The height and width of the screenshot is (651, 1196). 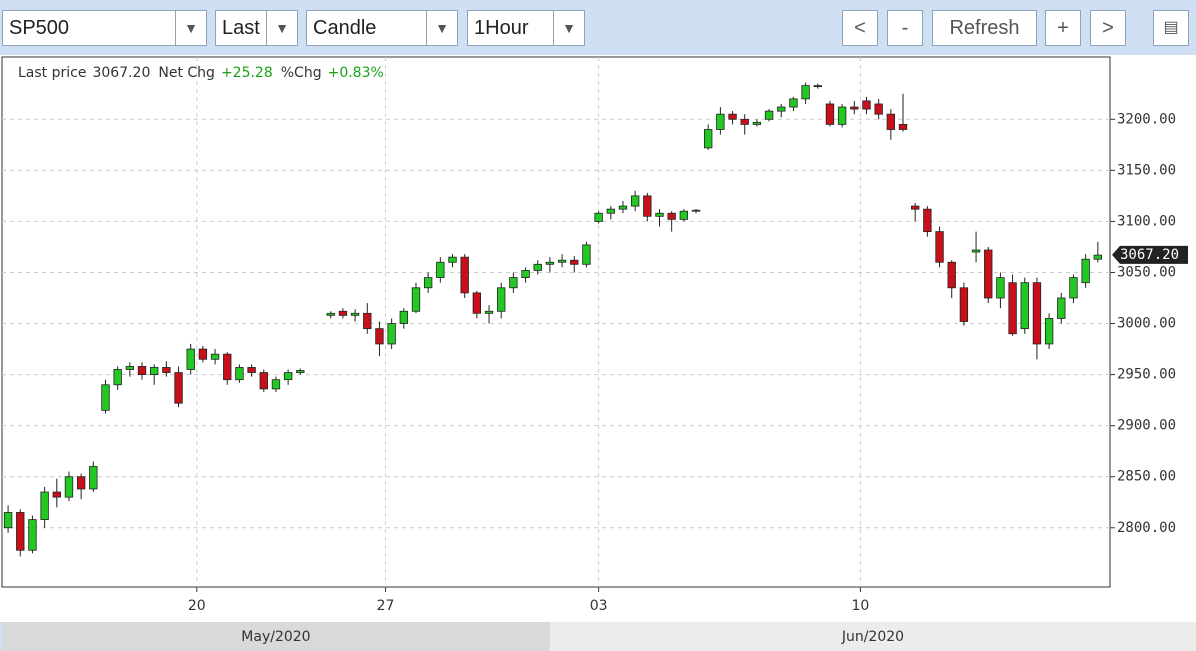 I want to click on prev-button: <, so click(x=860, y=28).